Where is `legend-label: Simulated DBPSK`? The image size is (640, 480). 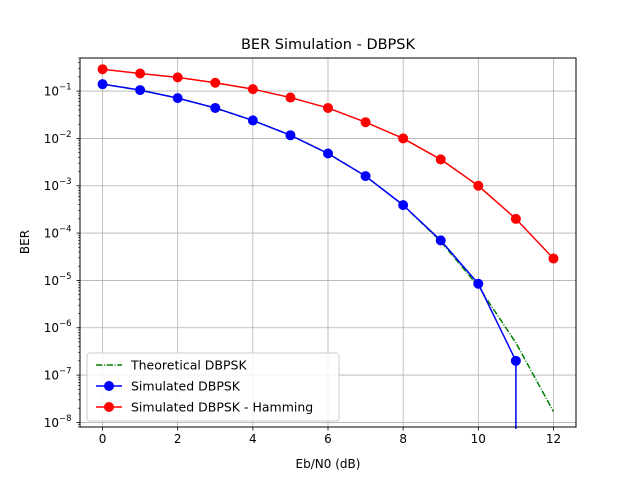
legend-label: Simulated DBPSK is located at coordinates (186, 386).